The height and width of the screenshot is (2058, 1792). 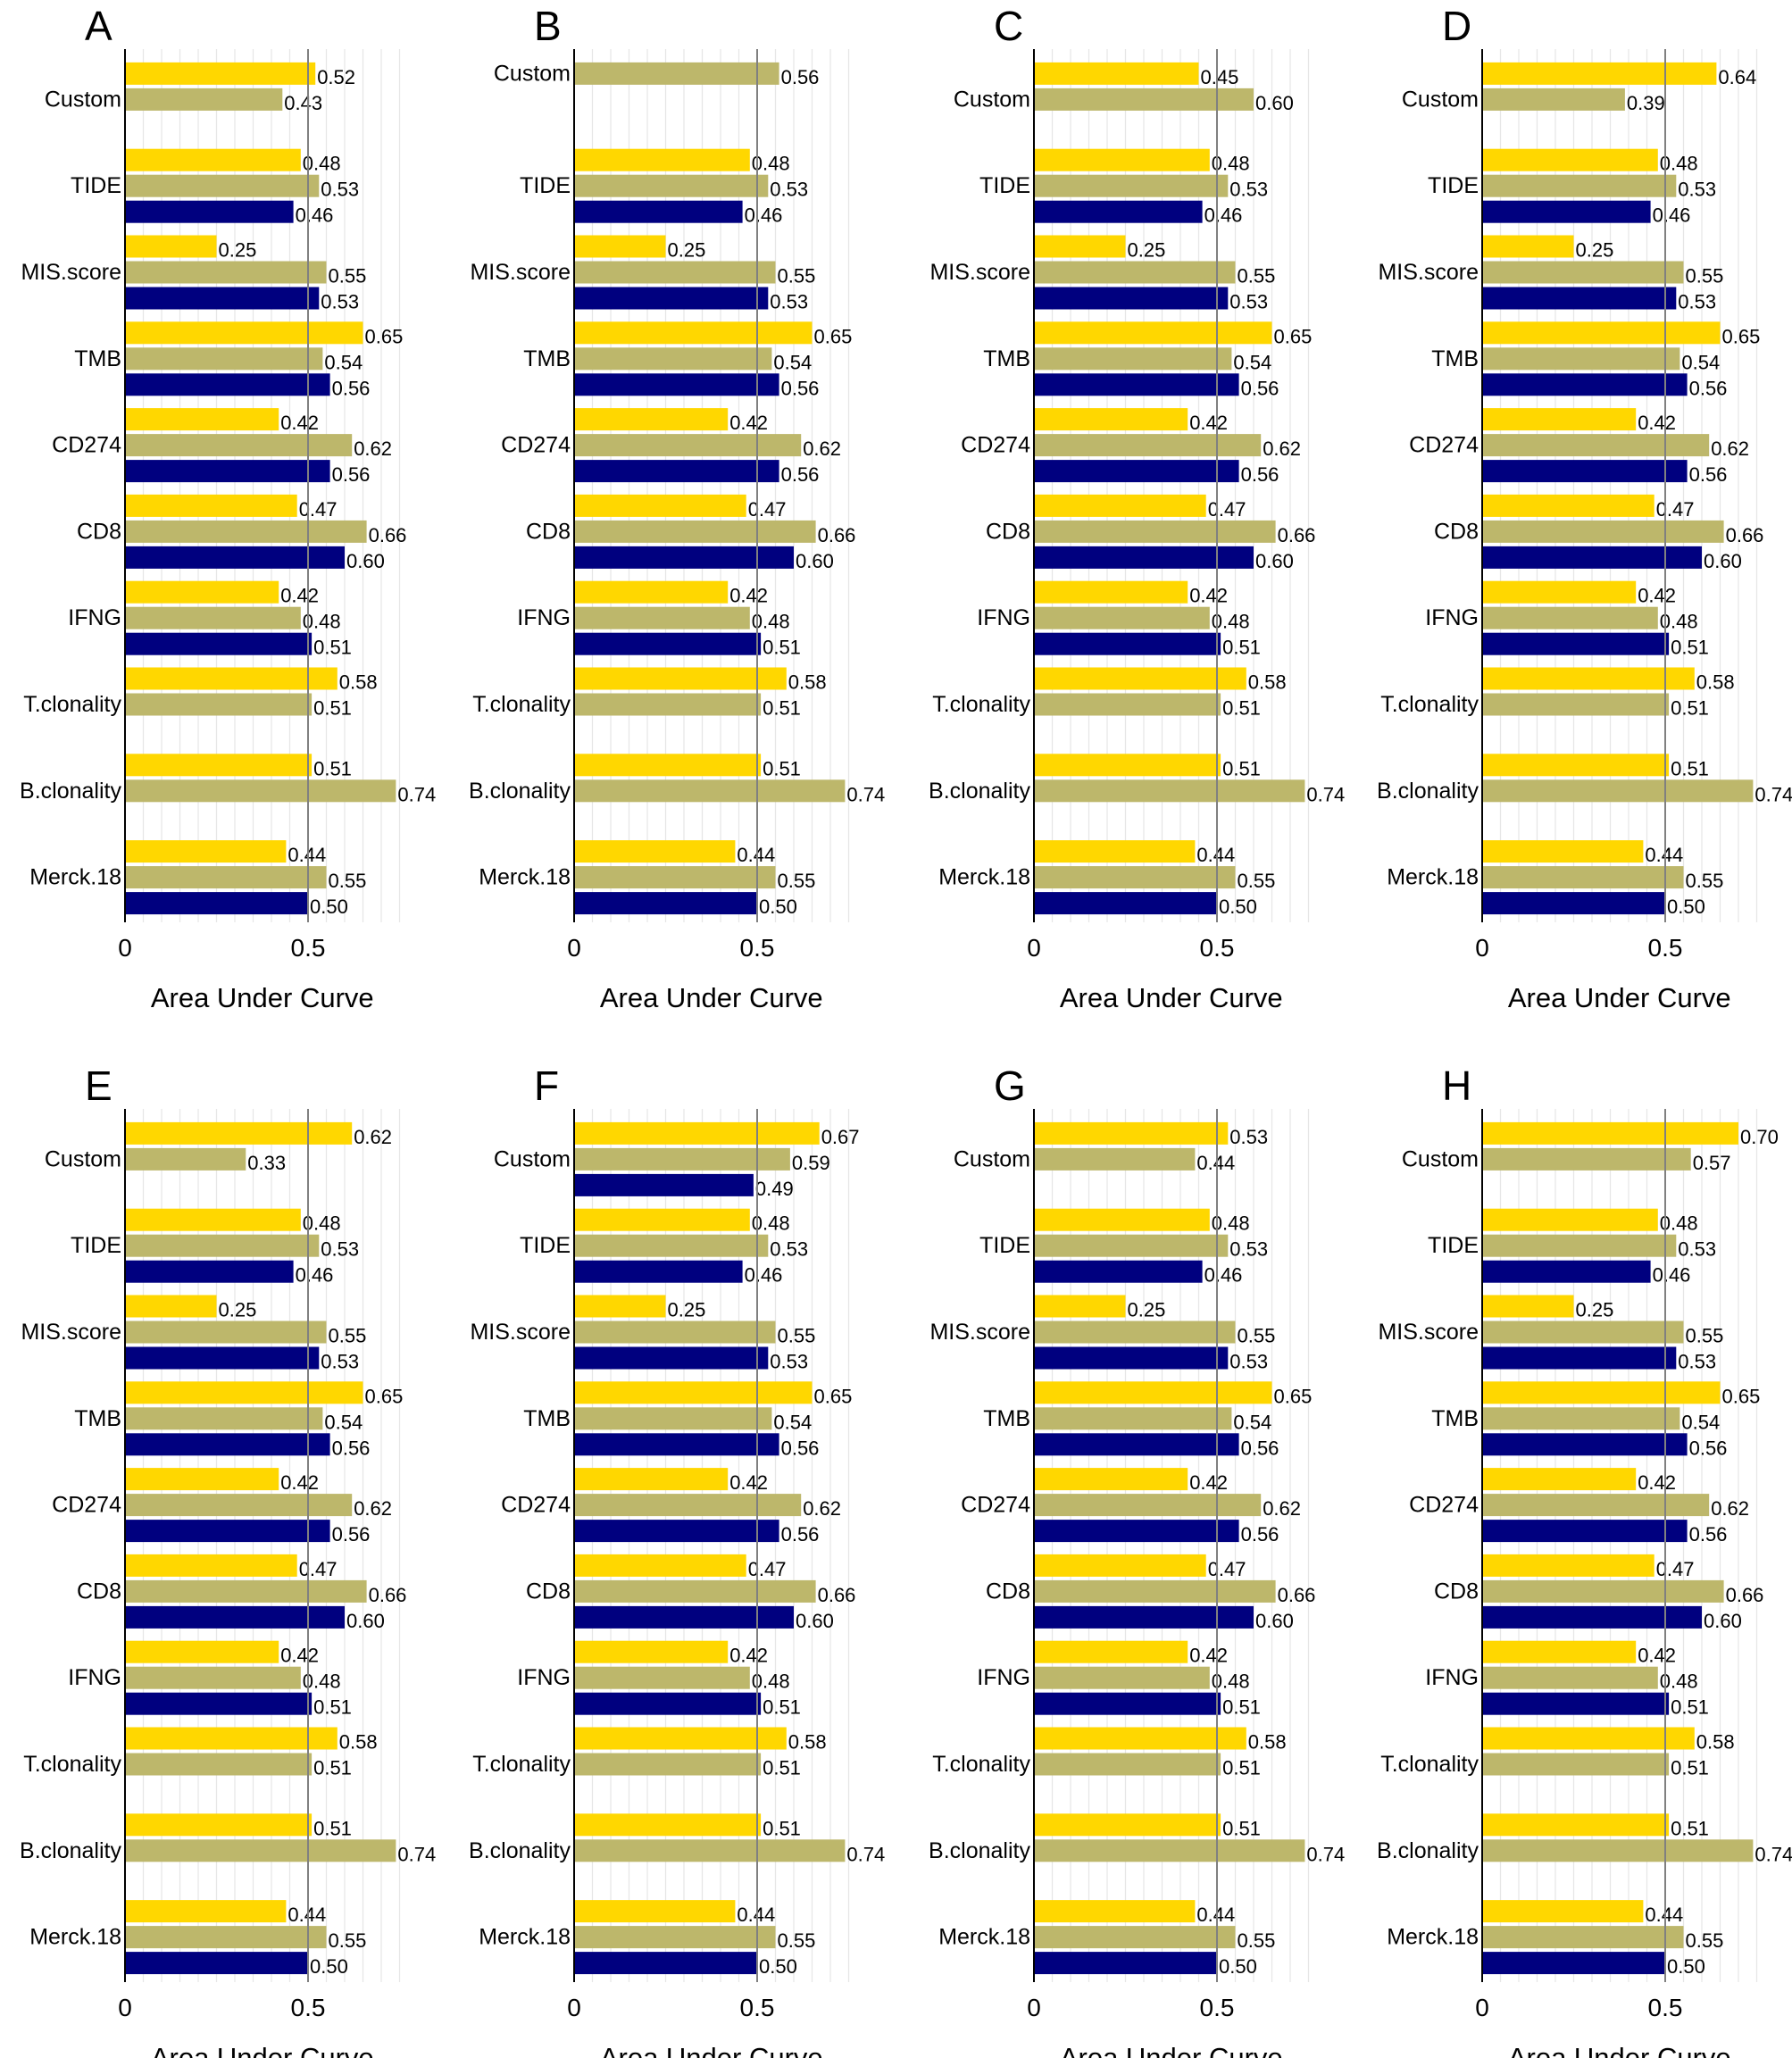 I want to click on data-label: 0.58, so click(x=359, y=683).